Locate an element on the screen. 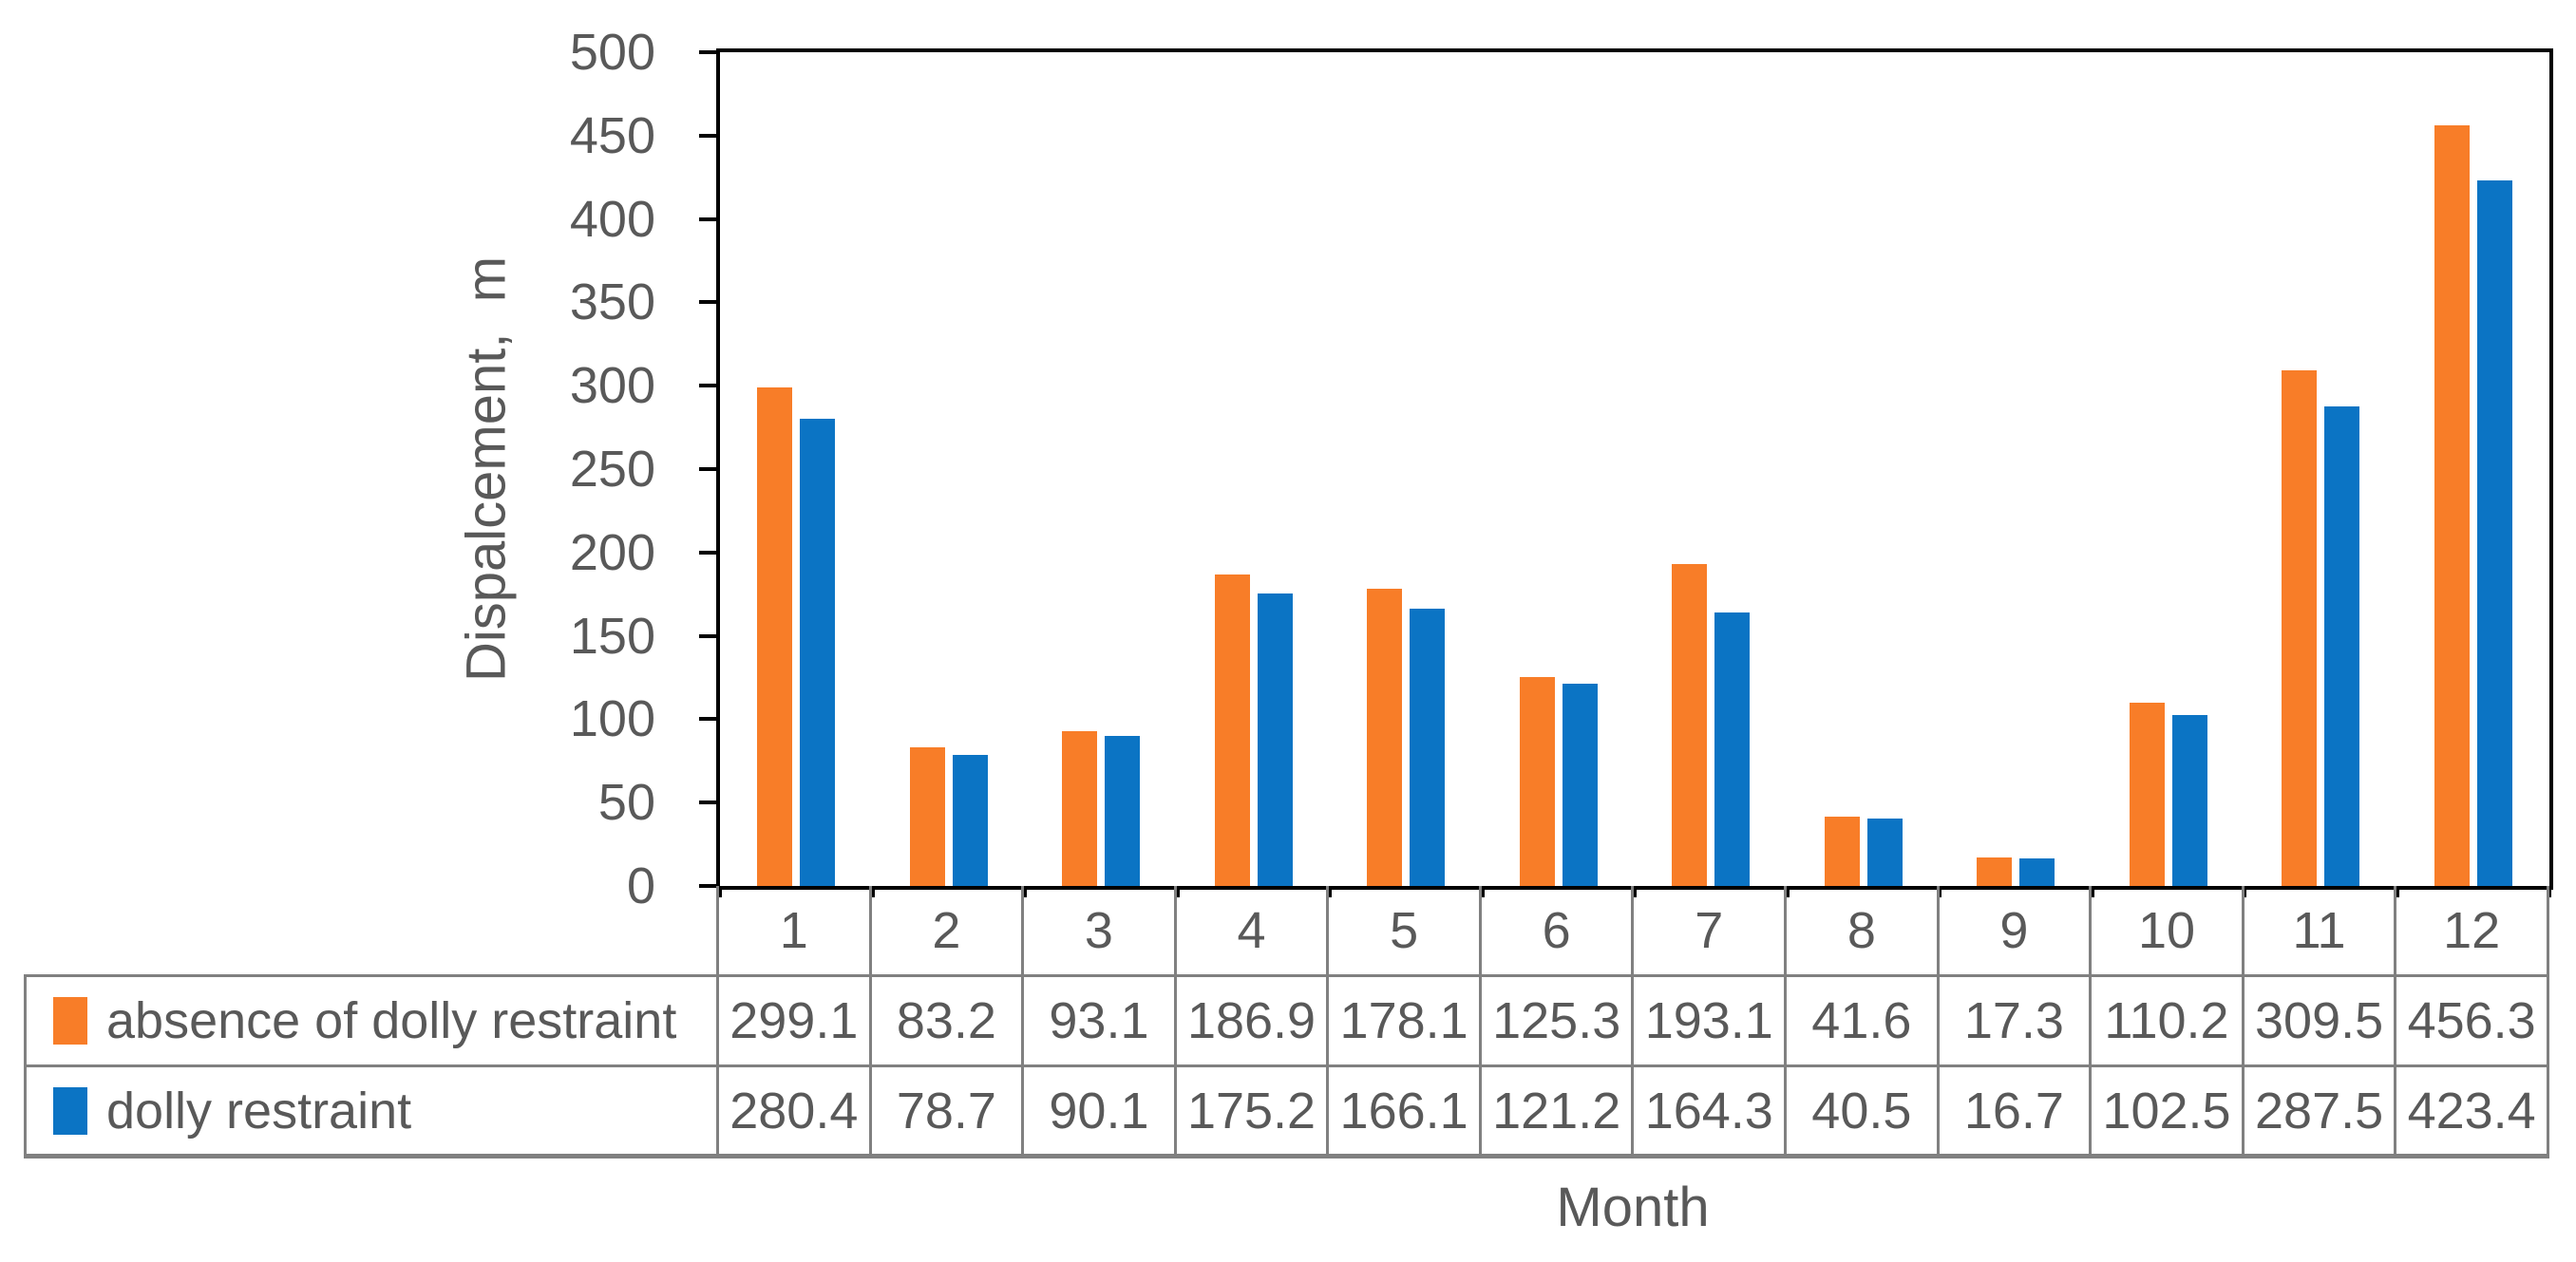 The height and width of the screenshot is (1262, 2576). value-cell: 17.3 is located at coordinates (2016, 1021).